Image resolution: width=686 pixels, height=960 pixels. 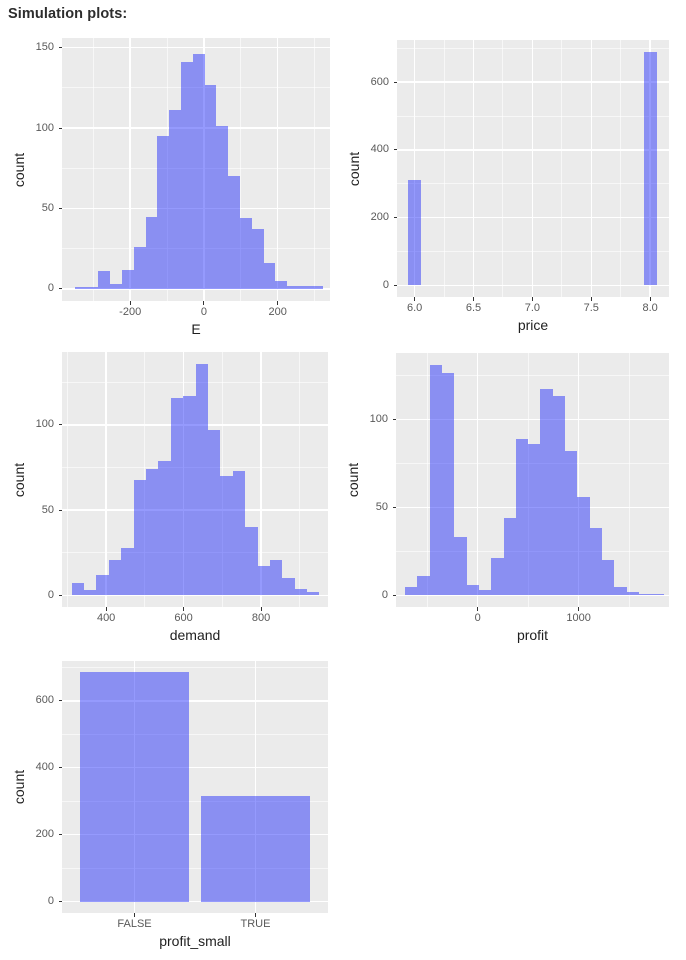 What do you see at coordinates (255, 924) in the screenshot?
I see `x-tick-label: TRUE` at bounding box center [255, 924].